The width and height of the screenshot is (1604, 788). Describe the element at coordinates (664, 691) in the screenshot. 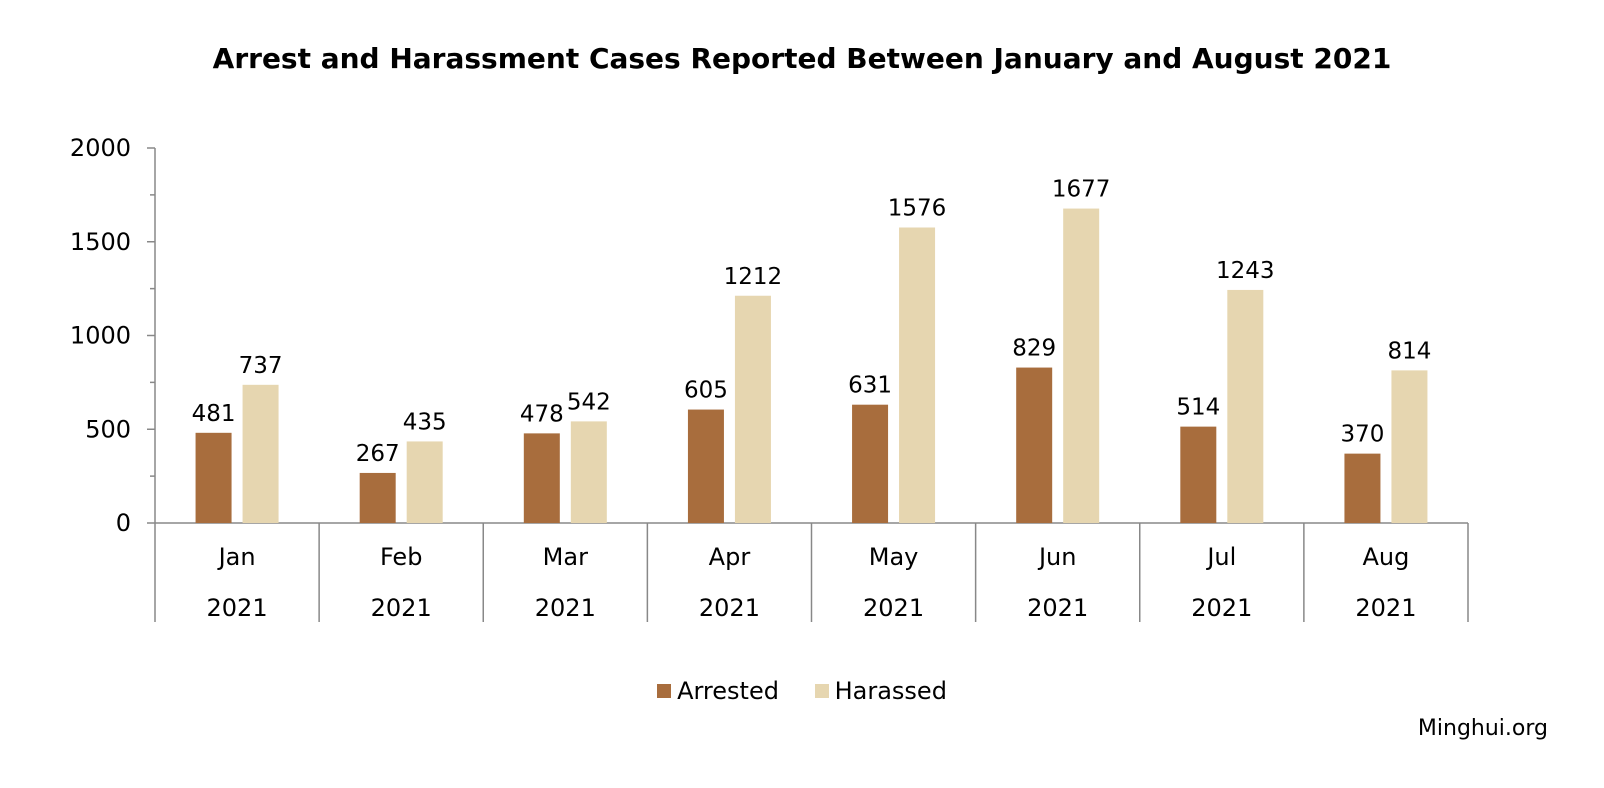

I see `legend-swatch-arrested` at that location.